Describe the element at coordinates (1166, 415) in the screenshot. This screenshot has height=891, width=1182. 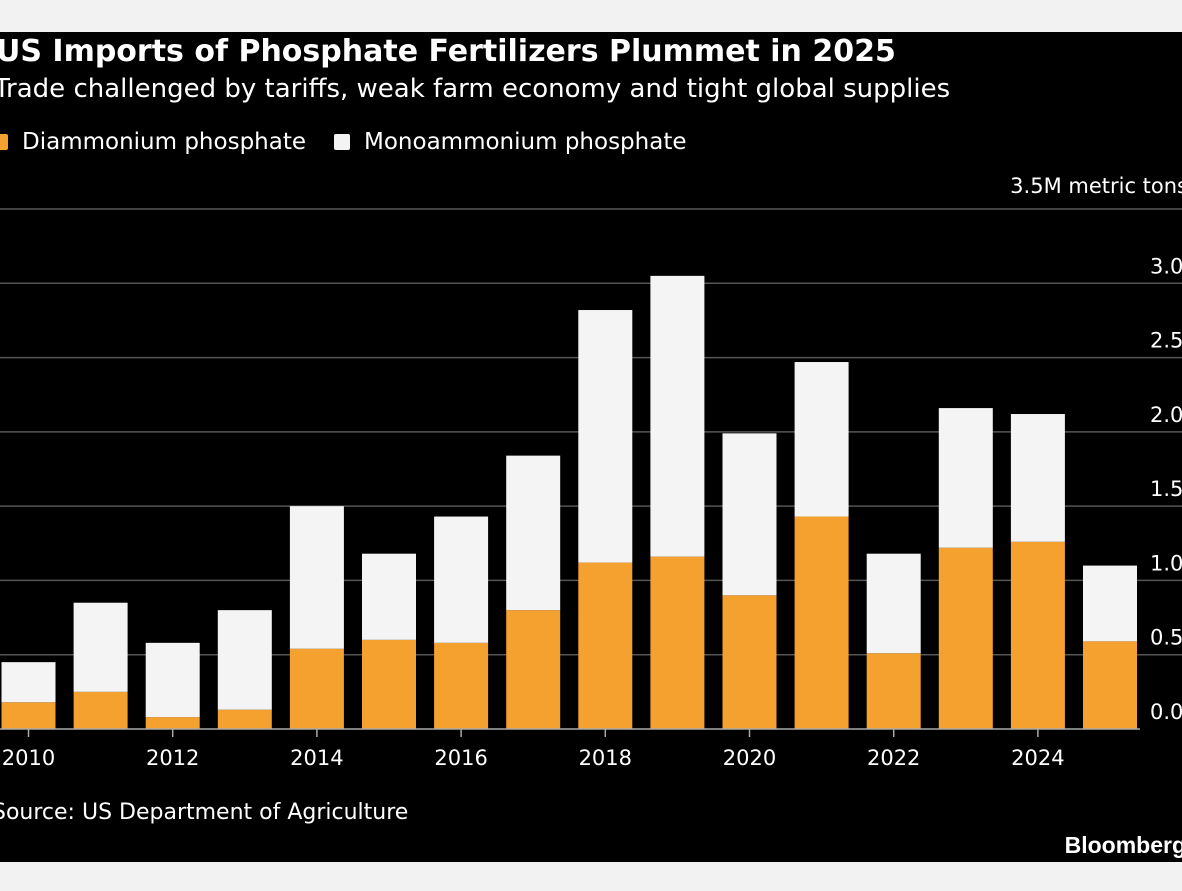
I see `y-tick-label: 2.0` at that location.